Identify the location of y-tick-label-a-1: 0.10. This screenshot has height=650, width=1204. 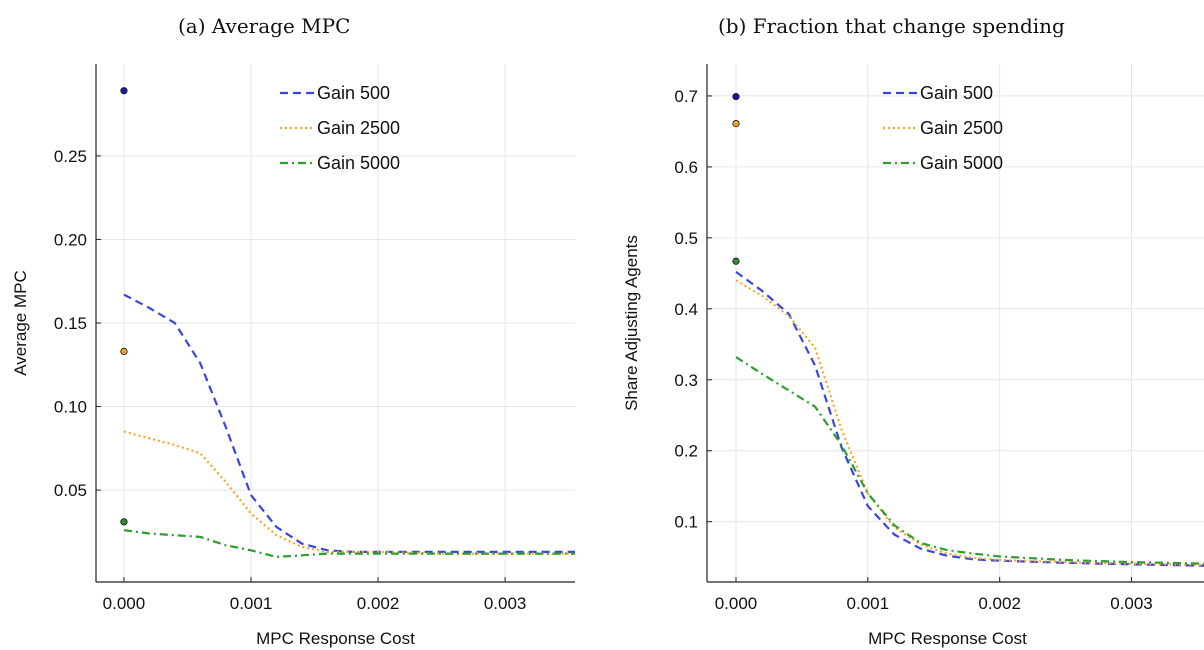
(70, 407).